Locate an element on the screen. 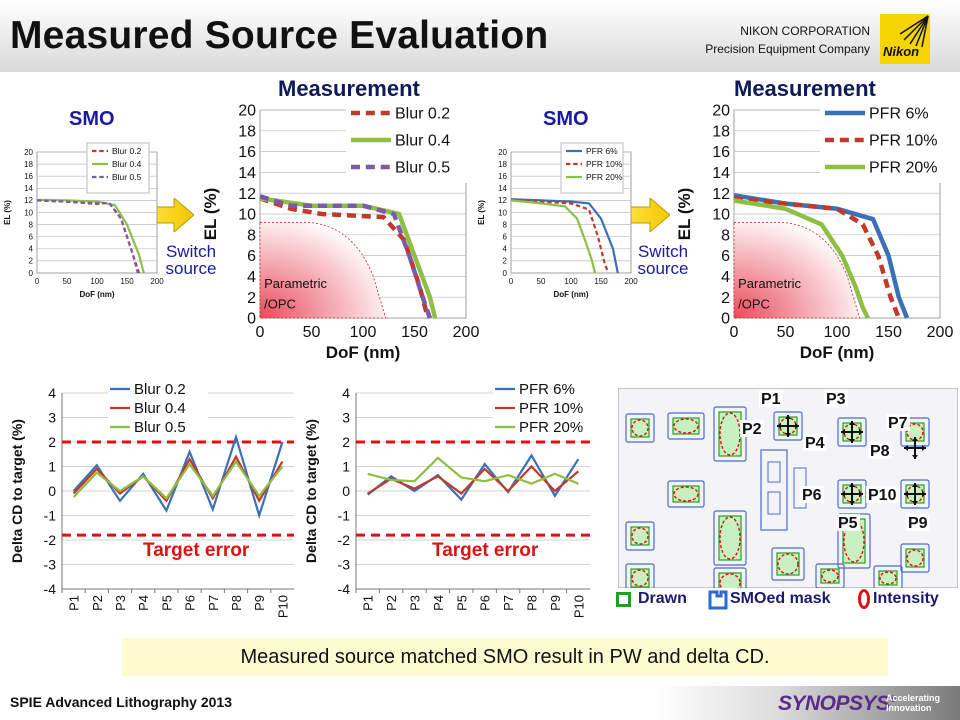 This screenshot has height=720, width=960. synopsys-brand-text: SYNOPSYS is located at coordinates (834, 703).